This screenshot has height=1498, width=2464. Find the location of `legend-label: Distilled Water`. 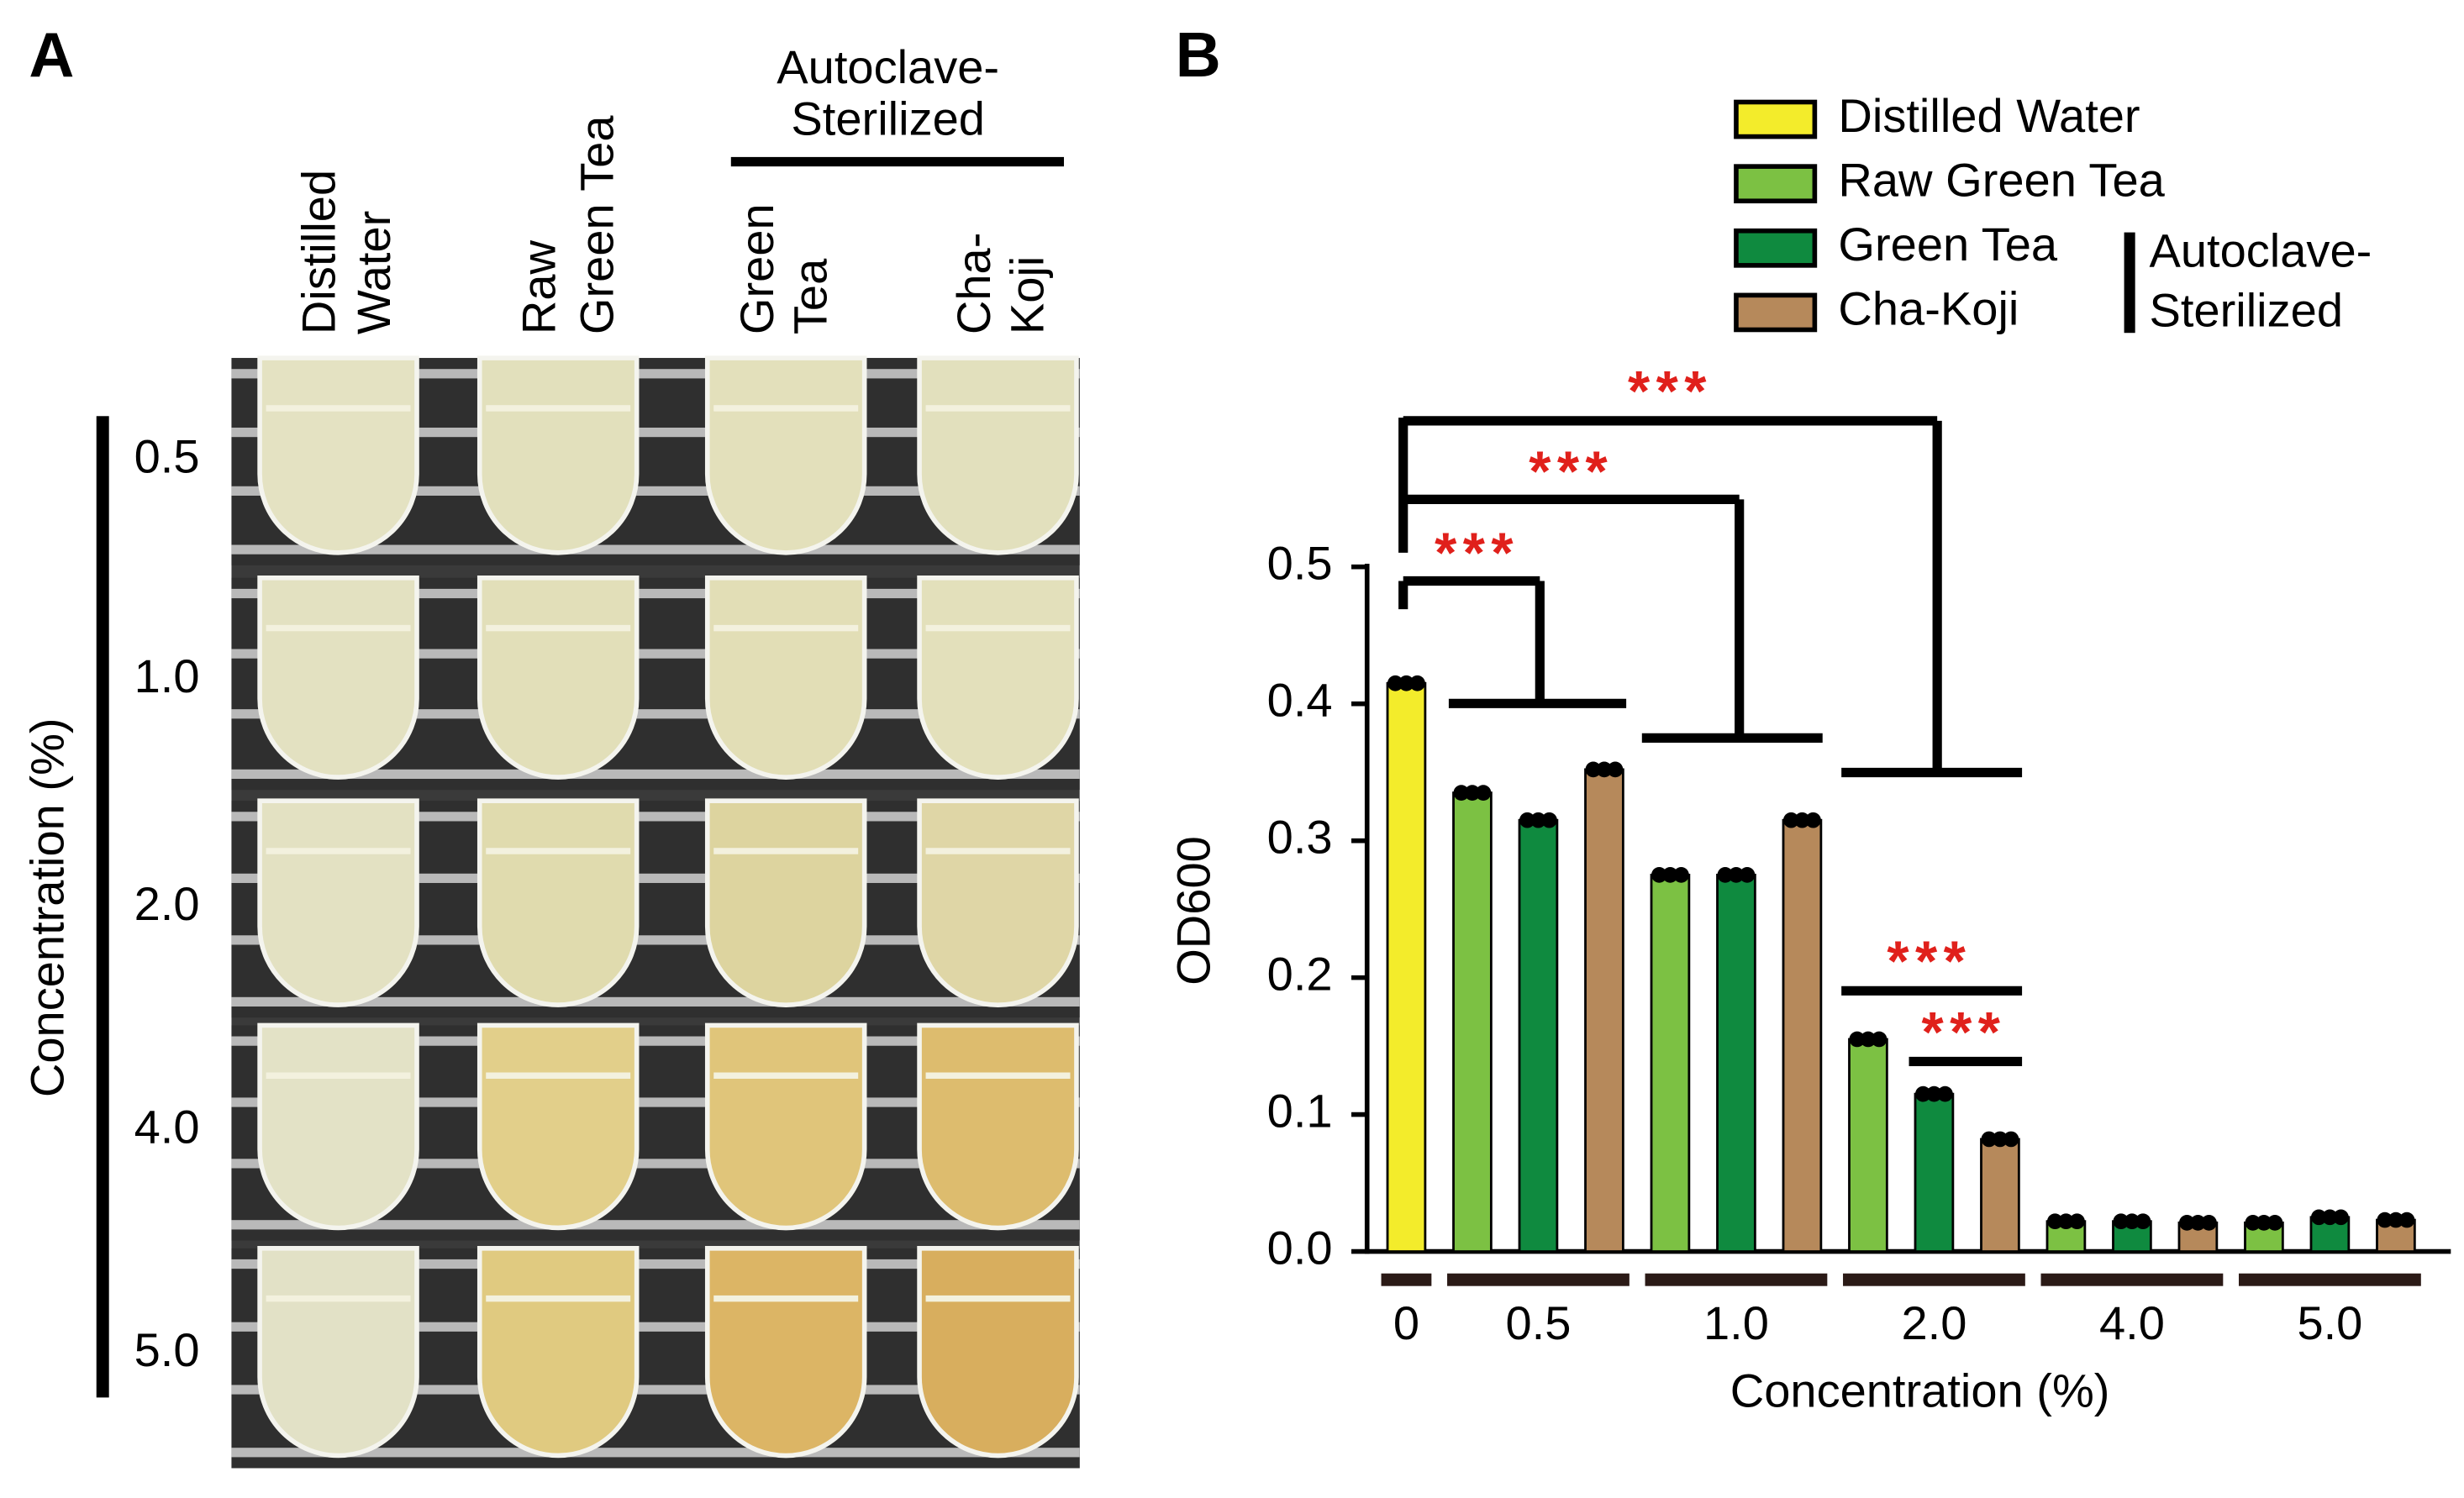

legend-label: Distilled Water is located at coordinates (1989, 116).